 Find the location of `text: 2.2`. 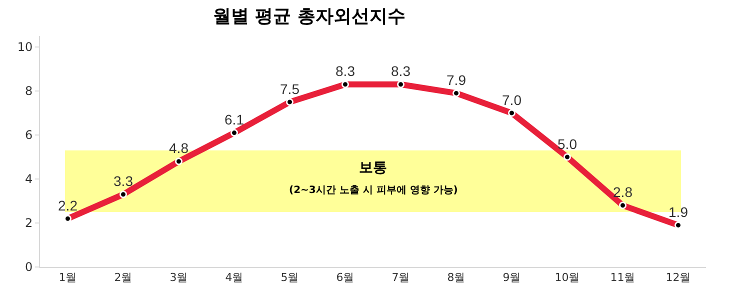

text: 2.2 is located at coordinates (68, 205).